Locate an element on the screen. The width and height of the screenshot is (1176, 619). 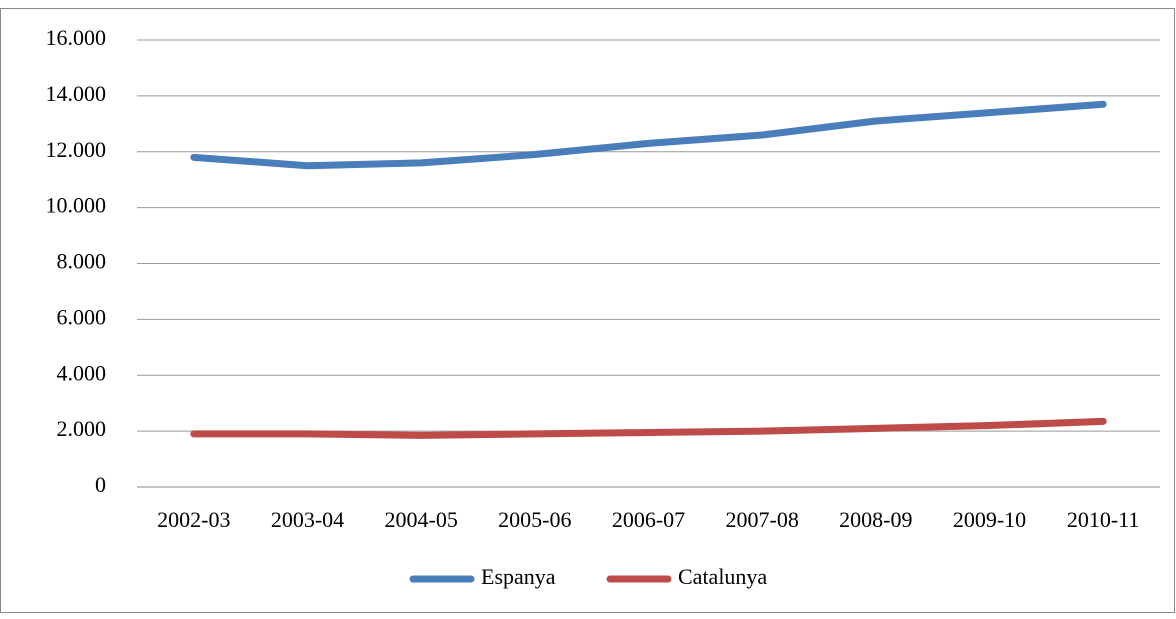
x-tick-label: 2006-07 is located at coordinates (648, 519).